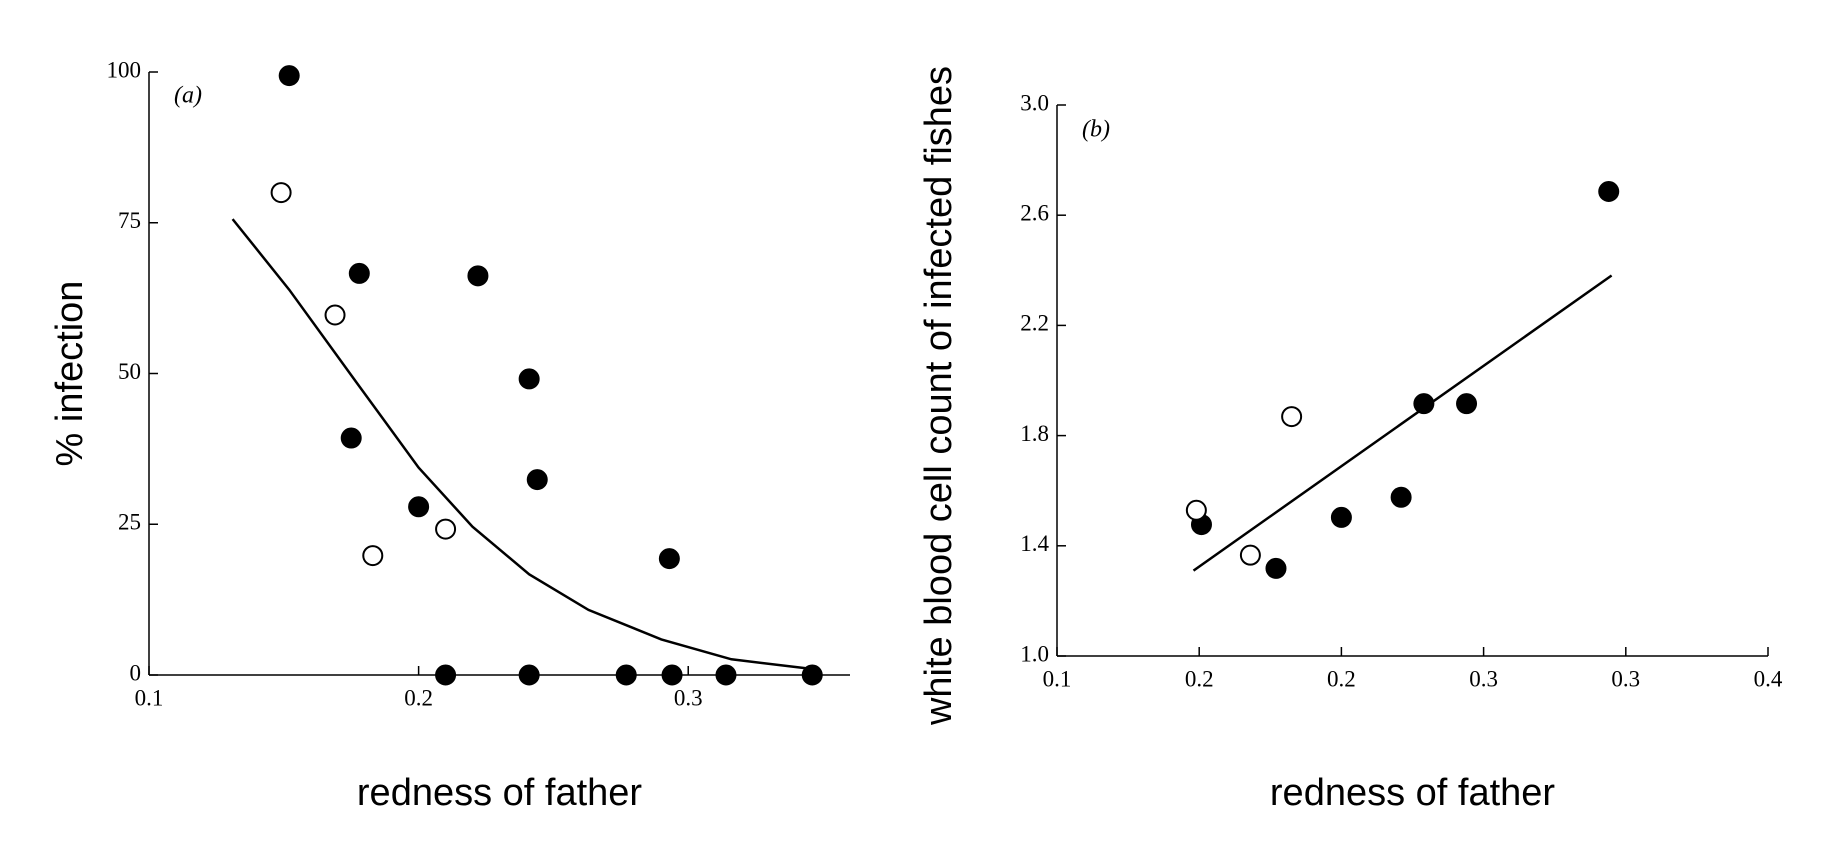 The height and width of the screenshot is (850, 1832). I want to click on y-tick-label: 1.8, so click(1034, 433).